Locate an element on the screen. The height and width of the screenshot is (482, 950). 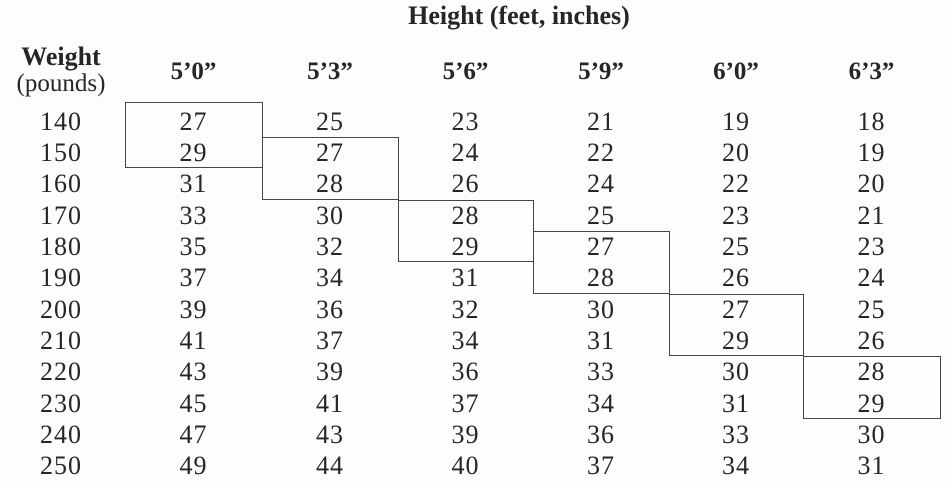
weight-row-label: 210 is located at coordinates (61, 340).